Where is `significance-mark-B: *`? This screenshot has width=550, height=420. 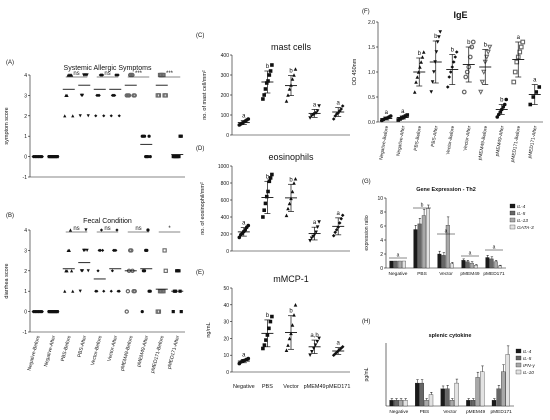 significance-mark-B: * is located at coordinates (169, 229).